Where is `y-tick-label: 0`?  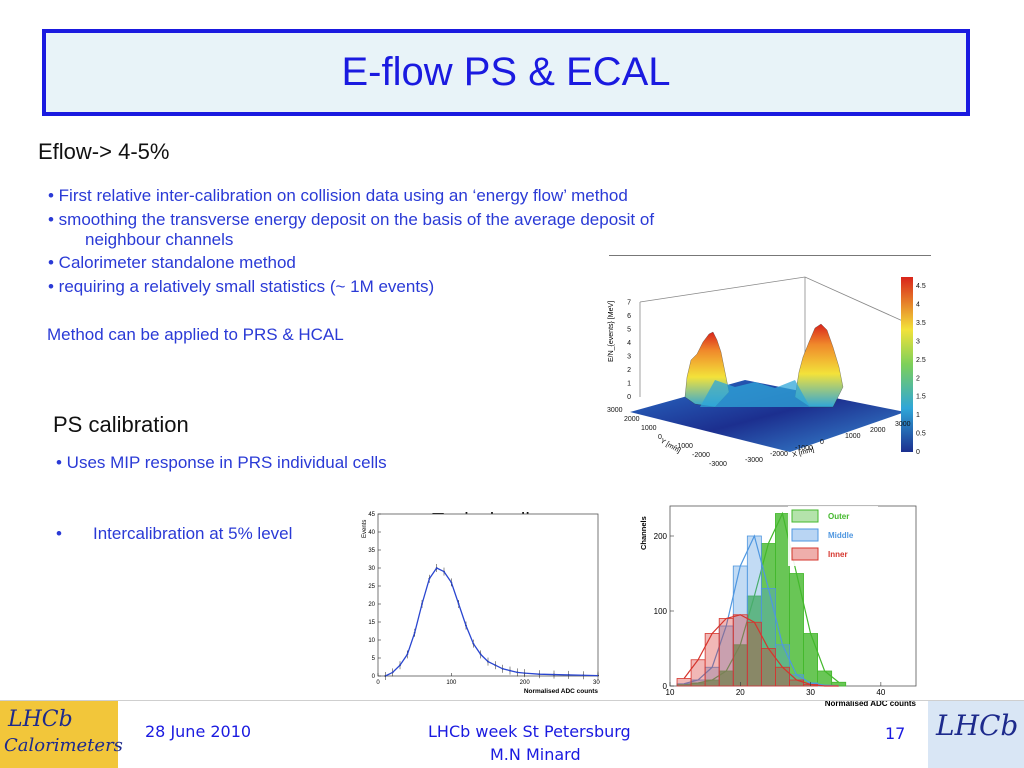
y-tick-label: 0 is located at coordinates (660, 437).